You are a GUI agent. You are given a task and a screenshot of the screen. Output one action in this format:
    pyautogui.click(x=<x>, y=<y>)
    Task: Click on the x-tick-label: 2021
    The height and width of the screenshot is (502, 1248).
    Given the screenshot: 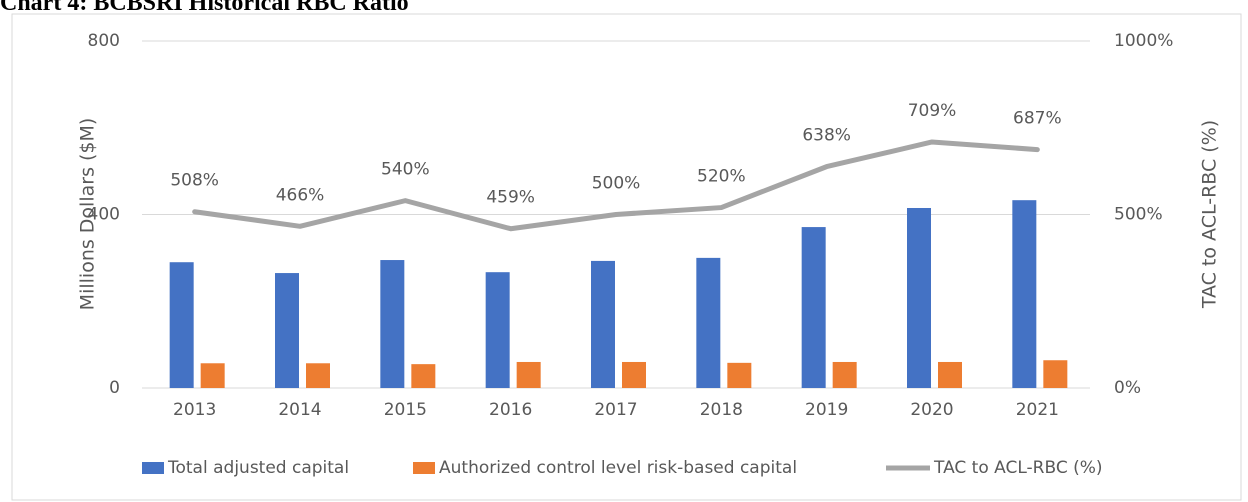 What is the action you would take?
    pyautogui.click(x=1037, y=410)
    